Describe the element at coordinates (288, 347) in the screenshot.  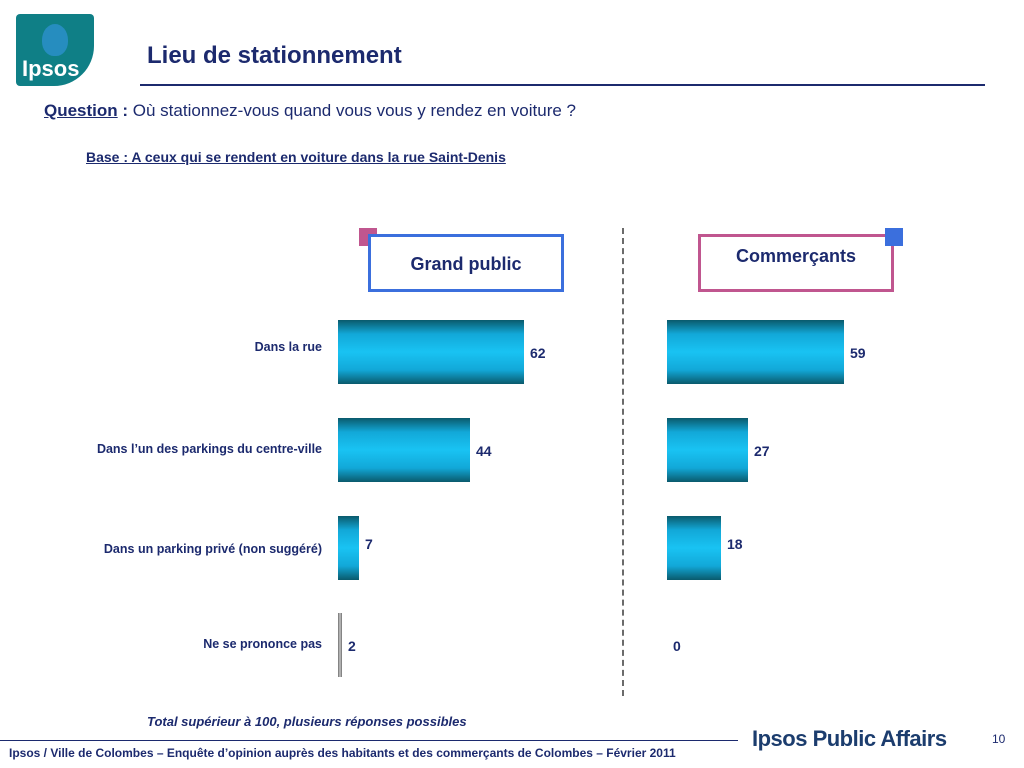
I see `category-label: Dans la rue` at that location.